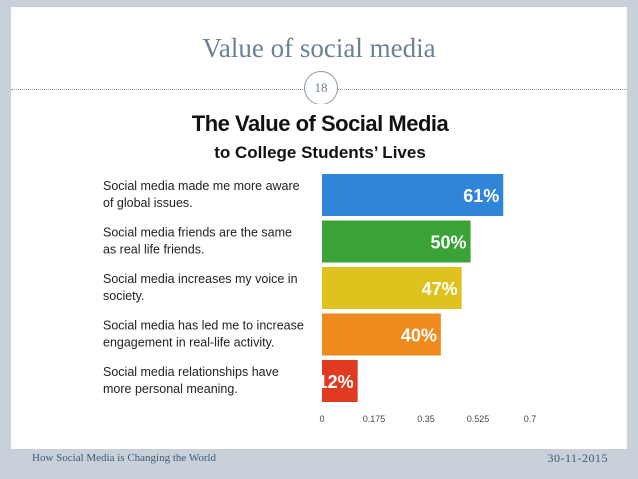 Image resolution: width=638 pixels, height=479 pixels. Describe the element at coordinates (203, 326) in the screenshot. I see `category-label-4-line-1: Social media has led me to increase` at that location.